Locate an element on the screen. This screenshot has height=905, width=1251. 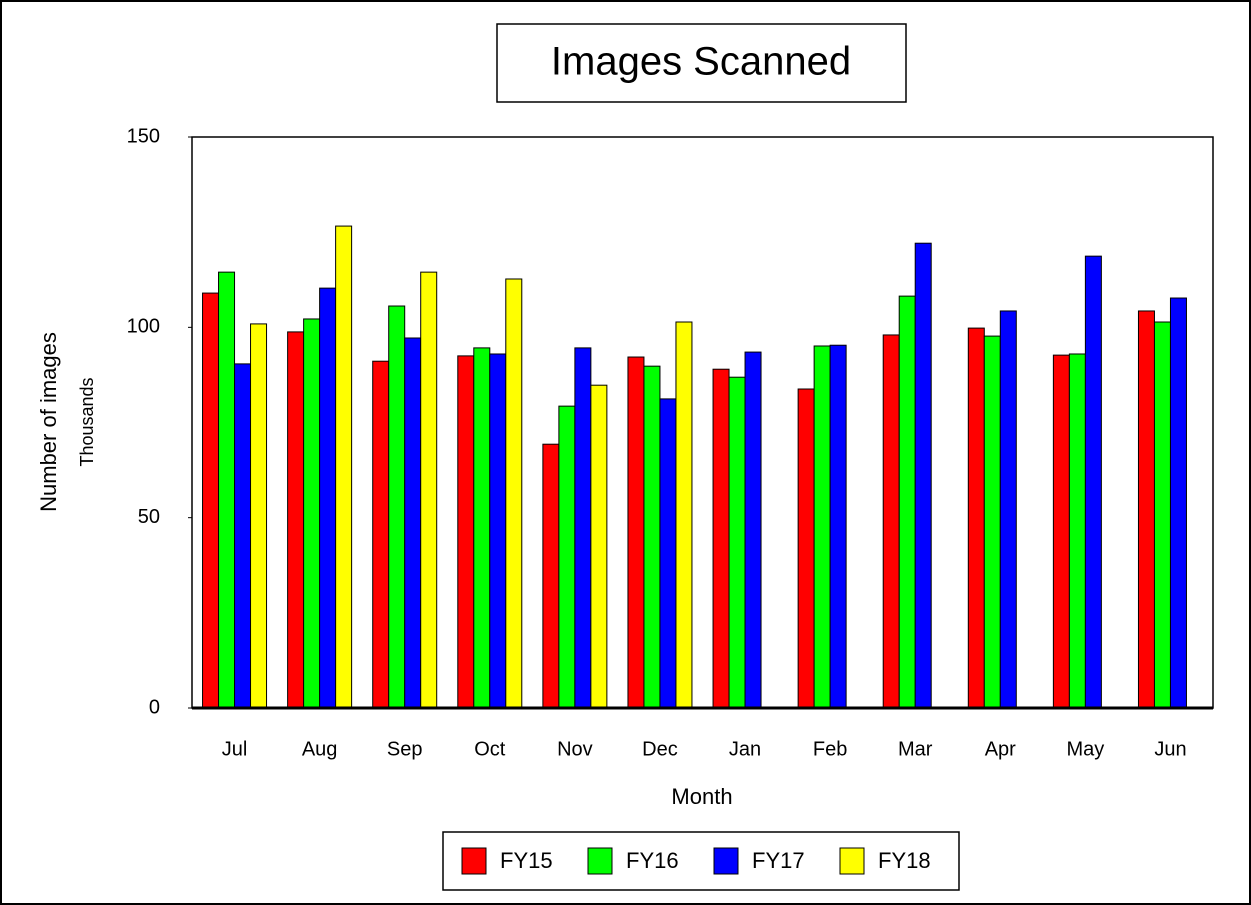
chart-title: Images Scanned is located at coordinates (701, 62).